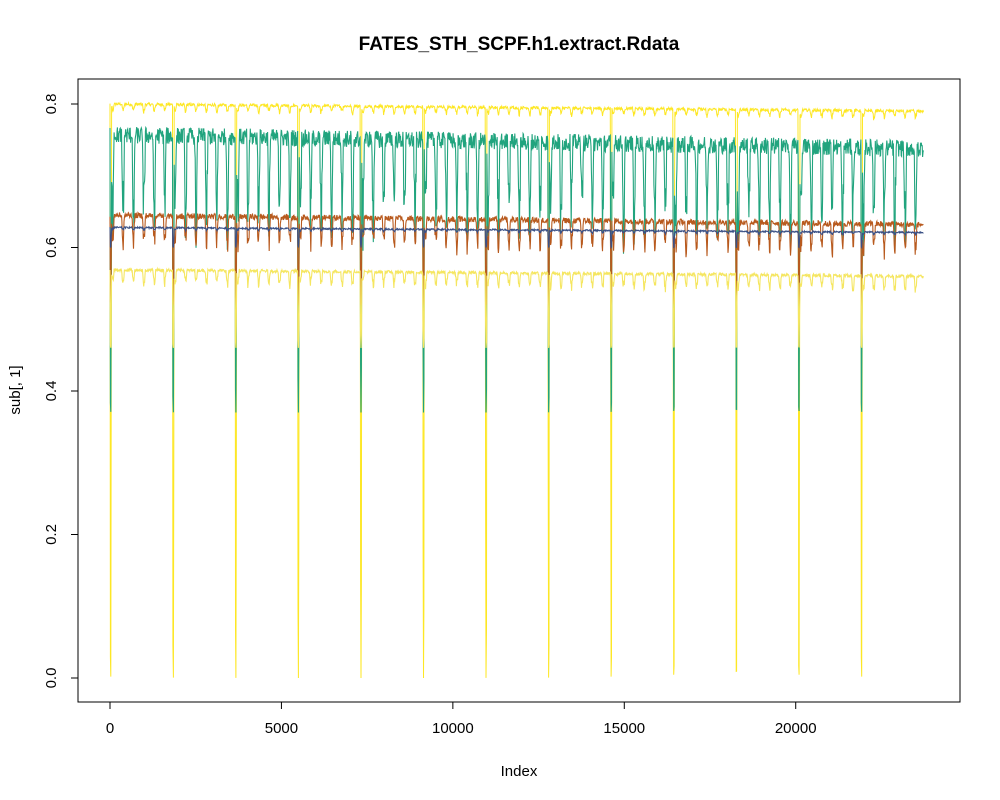  Describe the element at coordinates (51, 391) in the screenshot. I see `y-tick-label: 0.4` at that location.